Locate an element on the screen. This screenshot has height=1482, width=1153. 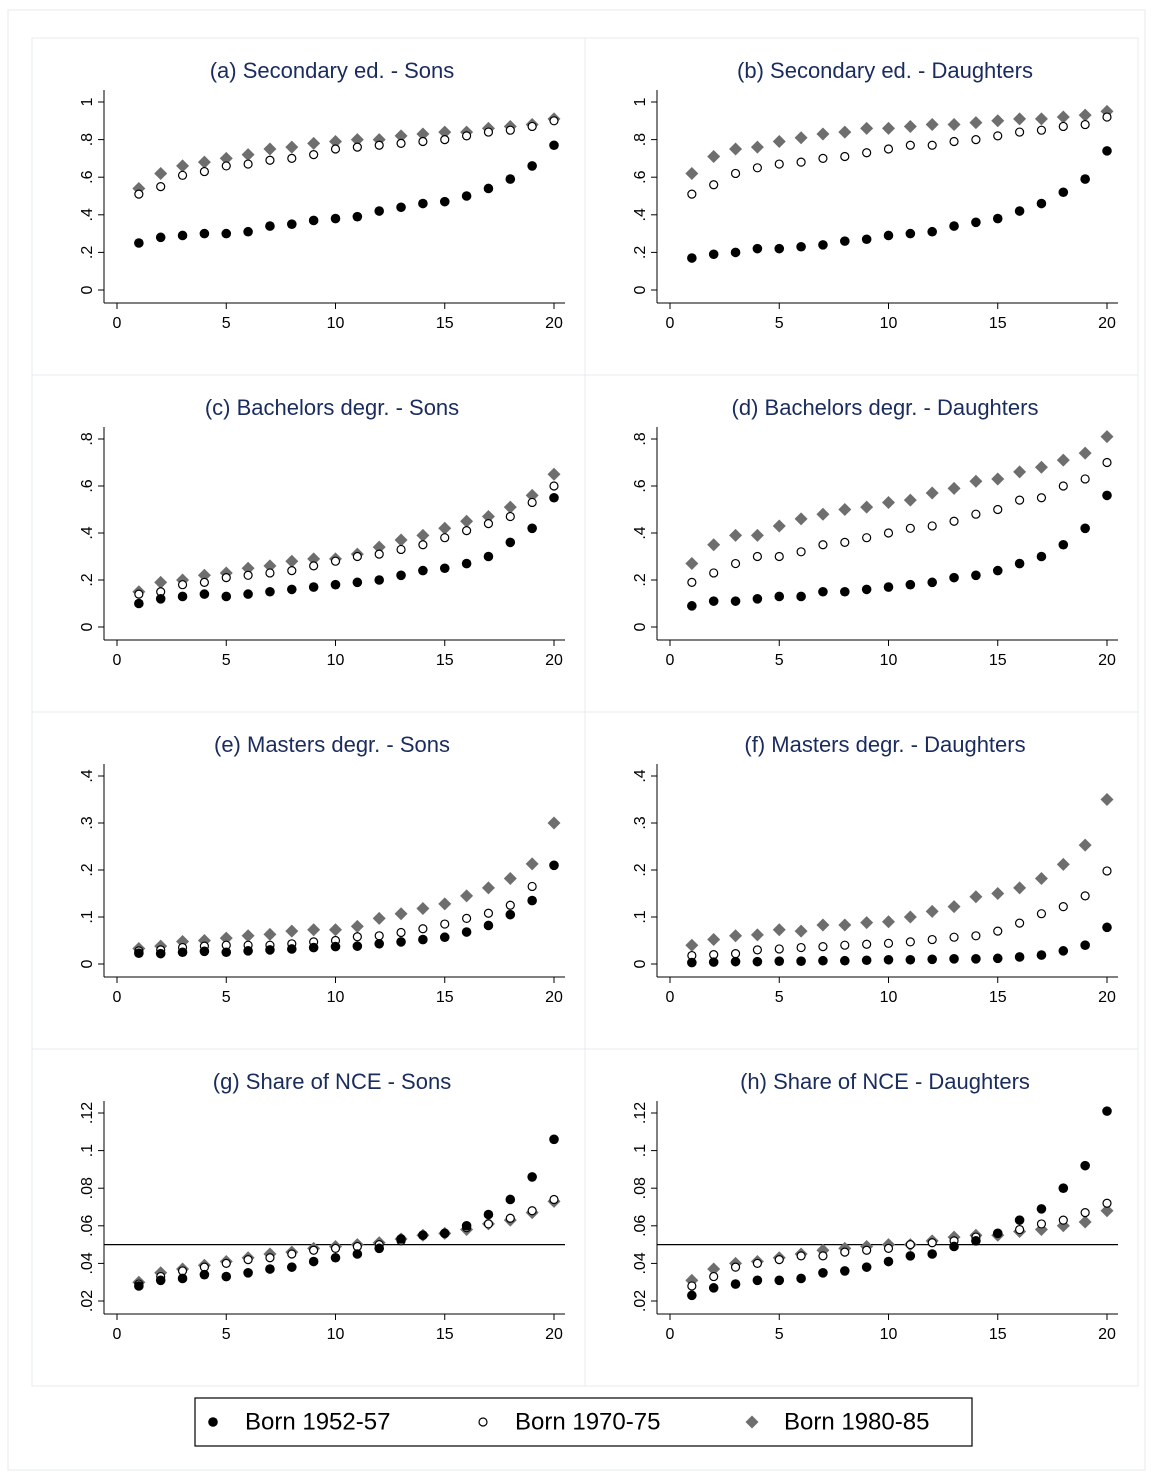
y-tick-label: .4 is located at coordinates (640, 214).